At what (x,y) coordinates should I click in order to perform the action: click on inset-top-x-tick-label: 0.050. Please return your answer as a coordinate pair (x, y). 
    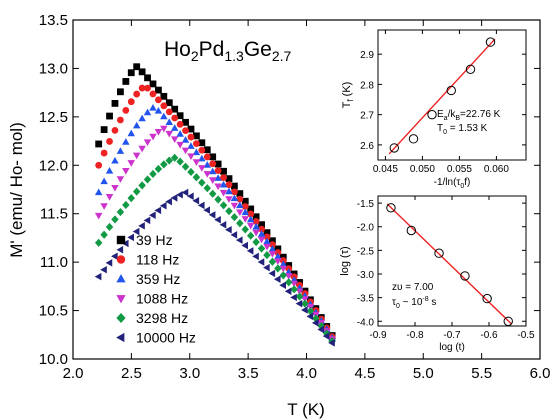
    Looking at the image, I should click on (422, 169).